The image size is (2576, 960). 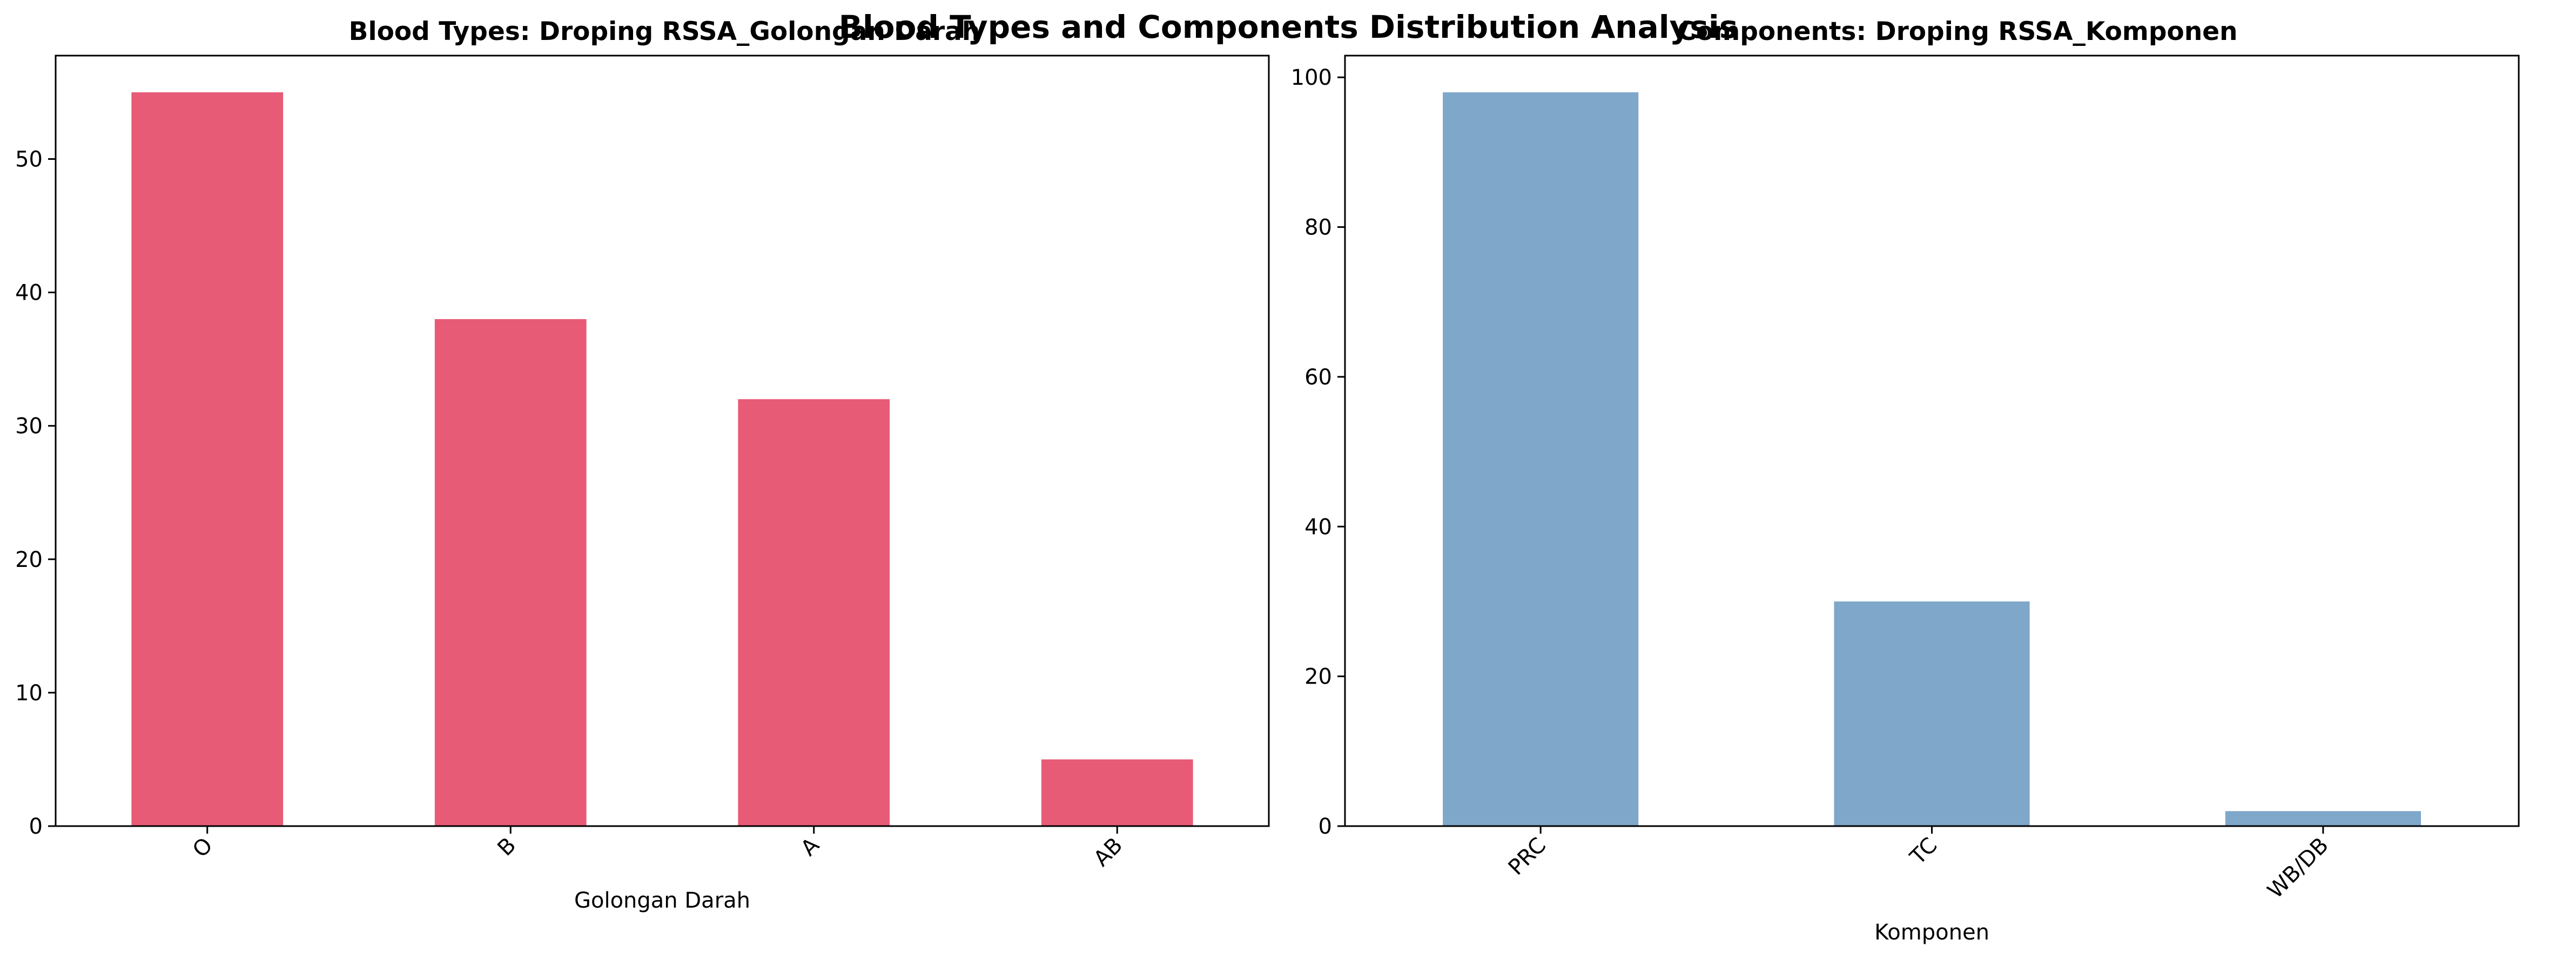 What do you see at coordinates (1318, 527) in the screenshot?
I see `components-y-tick-label: 40` at bounding box center [1318, 527].